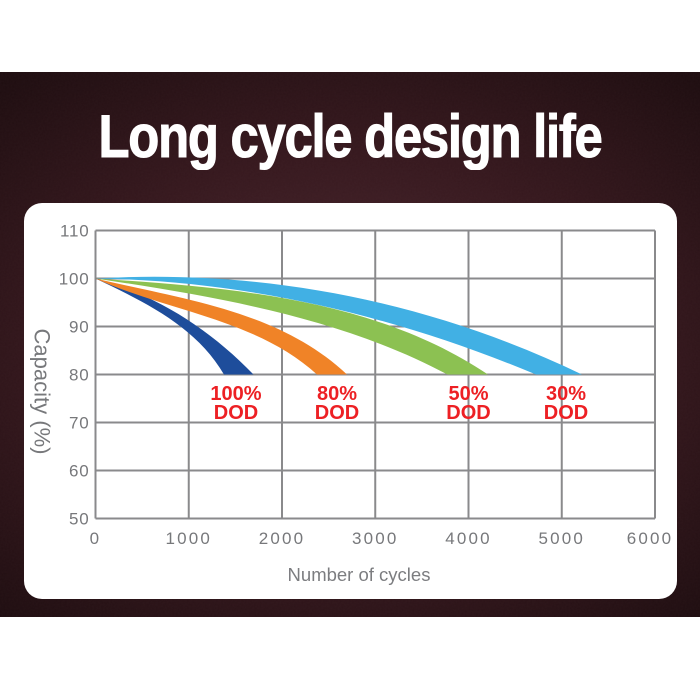 This screenshot has width=700, height=700. I want to click on svg-text: 70, so click(79, 423).